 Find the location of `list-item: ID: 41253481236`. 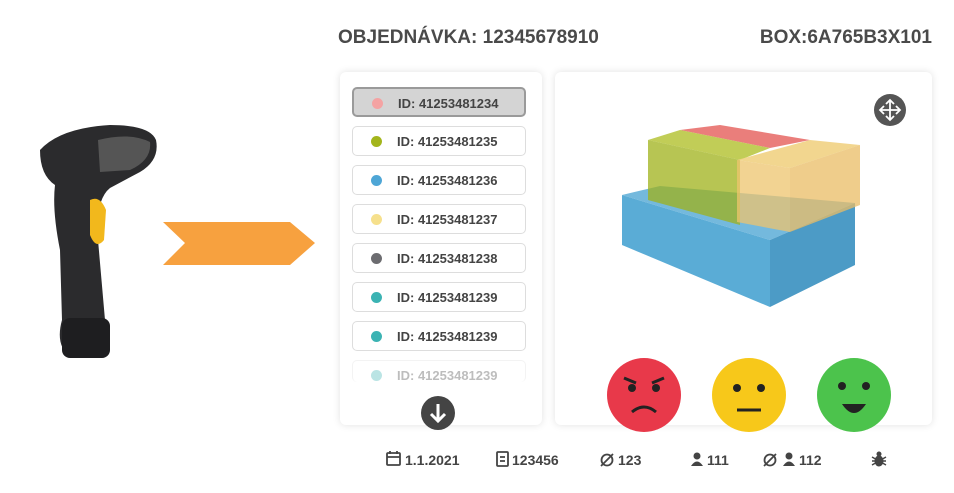

list-item: ID: 41253481236 is located at coordinates (439, 180).